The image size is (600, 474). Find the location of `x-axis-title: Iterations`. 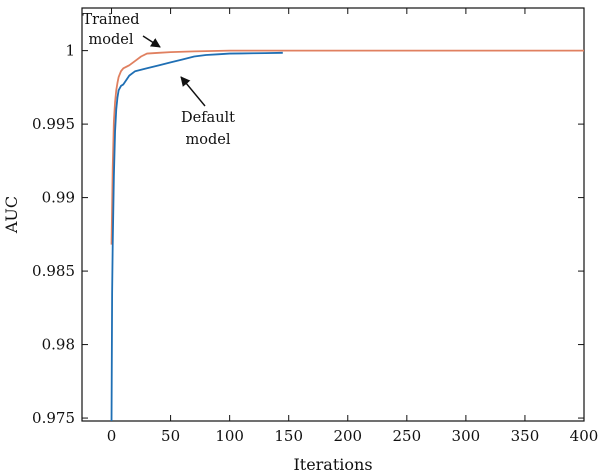

x-axis-title: Iterations is located at coordinates (332, 464).